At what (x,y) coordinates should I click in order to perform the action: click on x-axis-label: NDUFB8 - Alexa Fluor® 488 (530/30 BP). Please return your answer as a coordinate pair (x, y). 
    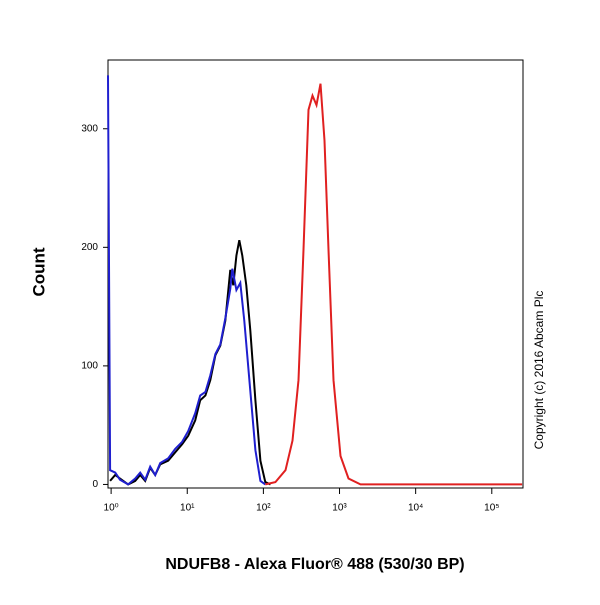
    Looking at the image, I should click on (314, 564).